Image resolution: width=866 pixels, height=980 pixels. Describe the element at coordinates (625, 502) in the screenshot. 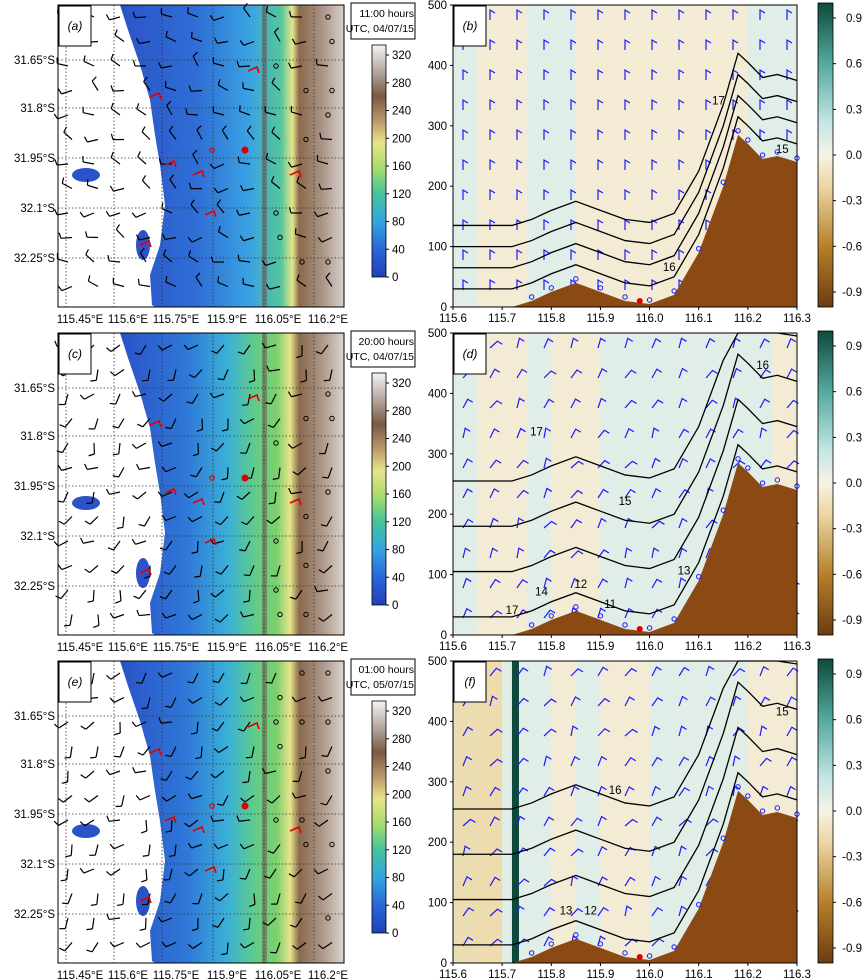

I see `contour-label: 15` at that location.